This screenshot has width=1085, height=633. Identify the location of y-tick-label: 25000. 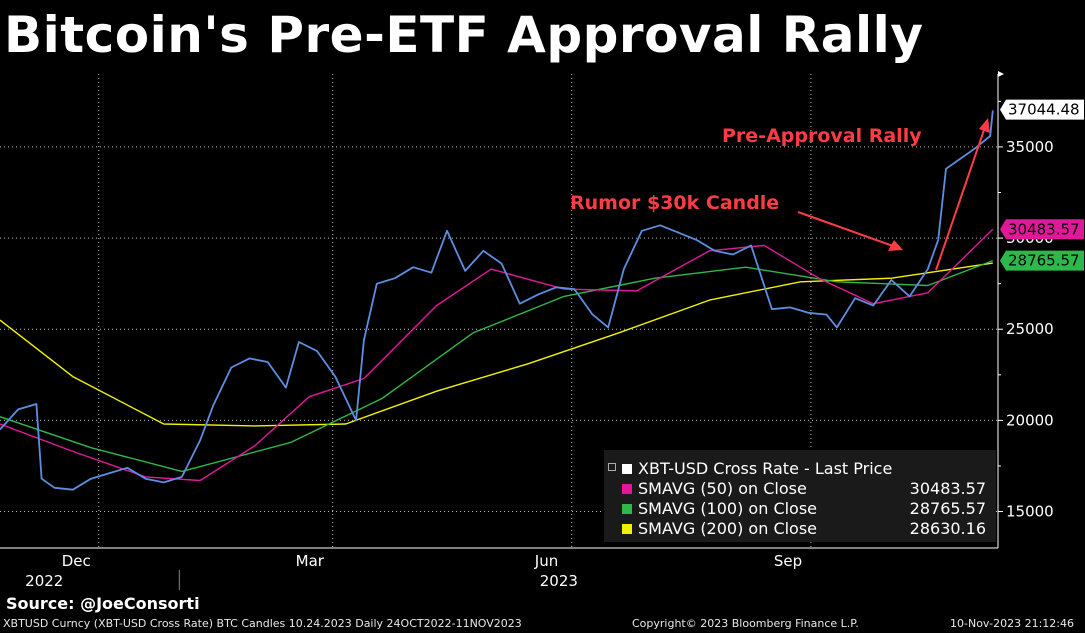
(1030, 329).